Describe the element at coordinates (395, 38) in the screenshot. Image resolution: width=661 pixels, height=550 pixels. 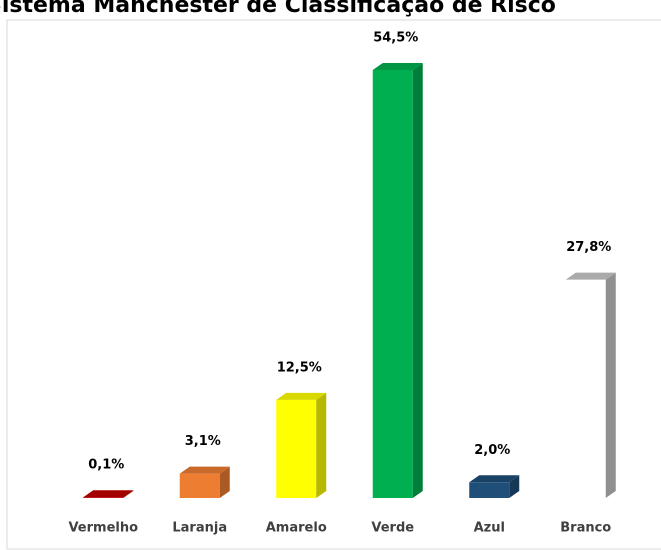
I see `value-label: 54,5%` at that location.